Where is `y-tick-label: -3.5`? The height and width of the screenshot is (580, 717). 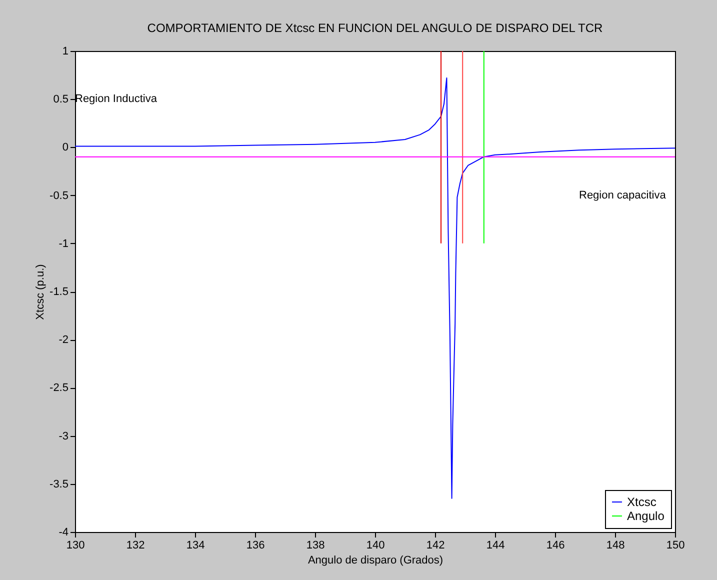
y-tick-label: -3.5 is located at coordinates (59, 484).